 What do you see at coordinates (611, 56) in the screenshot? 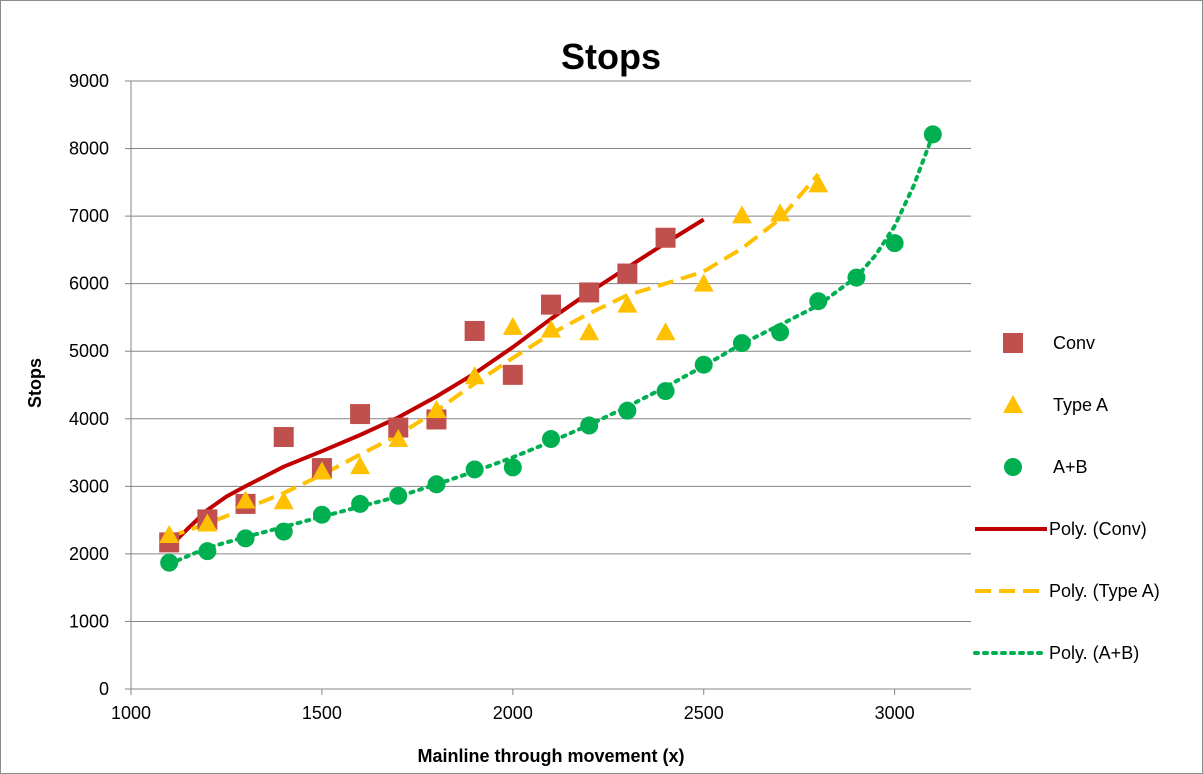
I see `chart-title: Stops` at bounding box center [611, 56].